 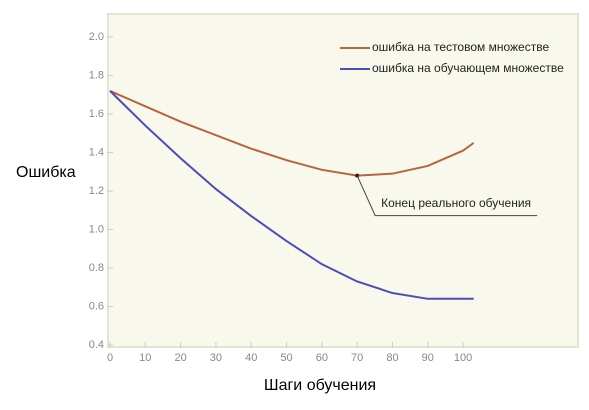 What do you see at coordinates (96, 268) in the screenshot?
I see `y-tick-label: 0.8` at bounding box center [96, 268].